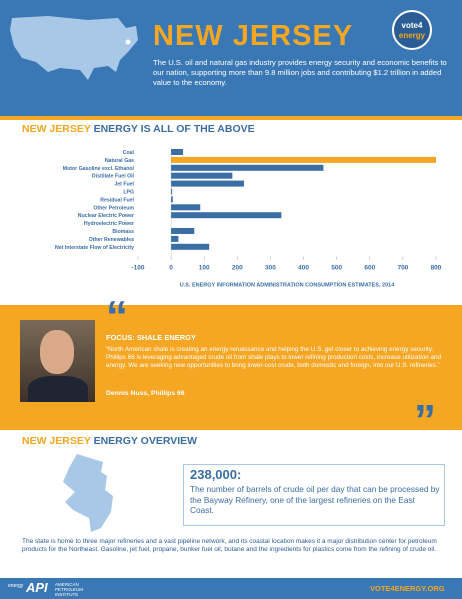  I want to click on y-tick-label: Nuclear Electric Power, so click(106, 216).